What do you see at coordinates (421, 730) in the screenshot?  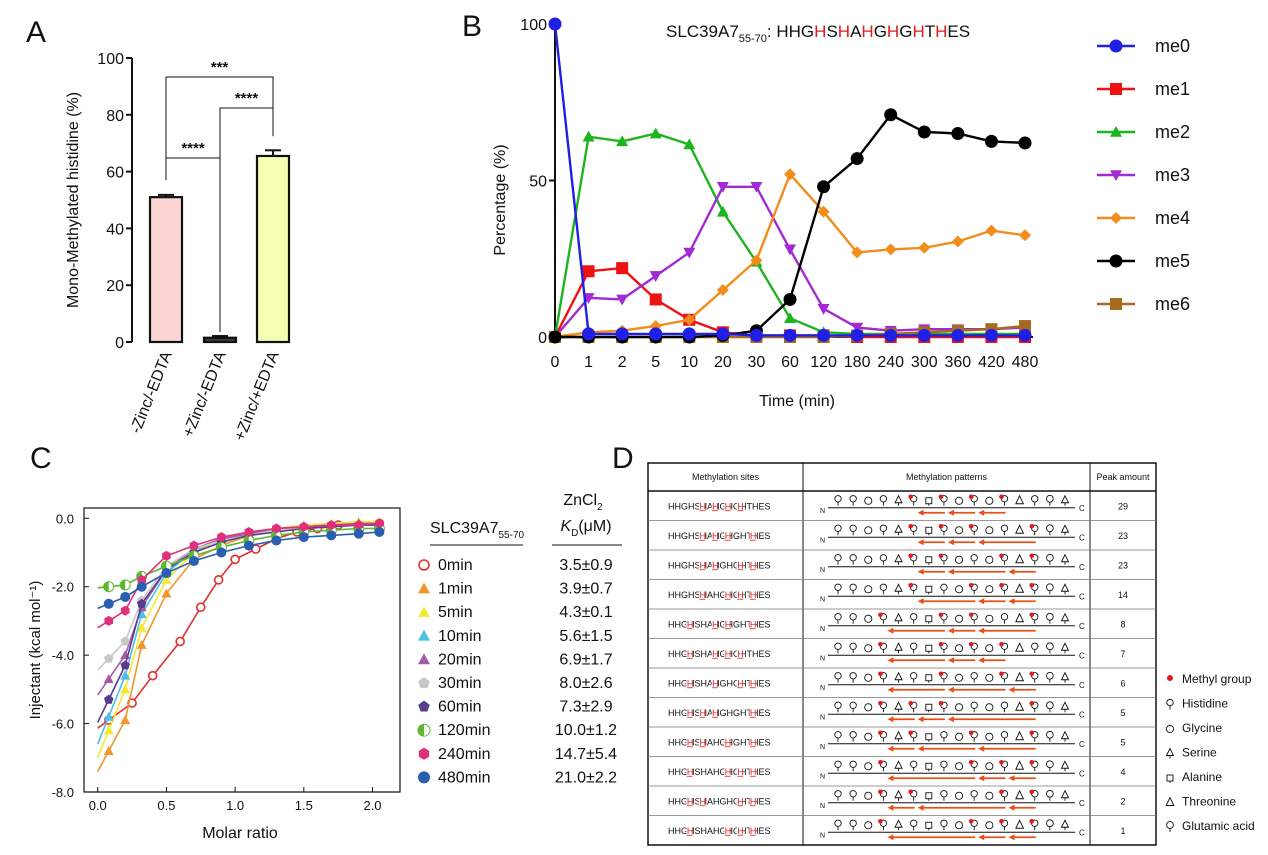 I see `c-legend-marker-half` at bounding box center [421, 730].